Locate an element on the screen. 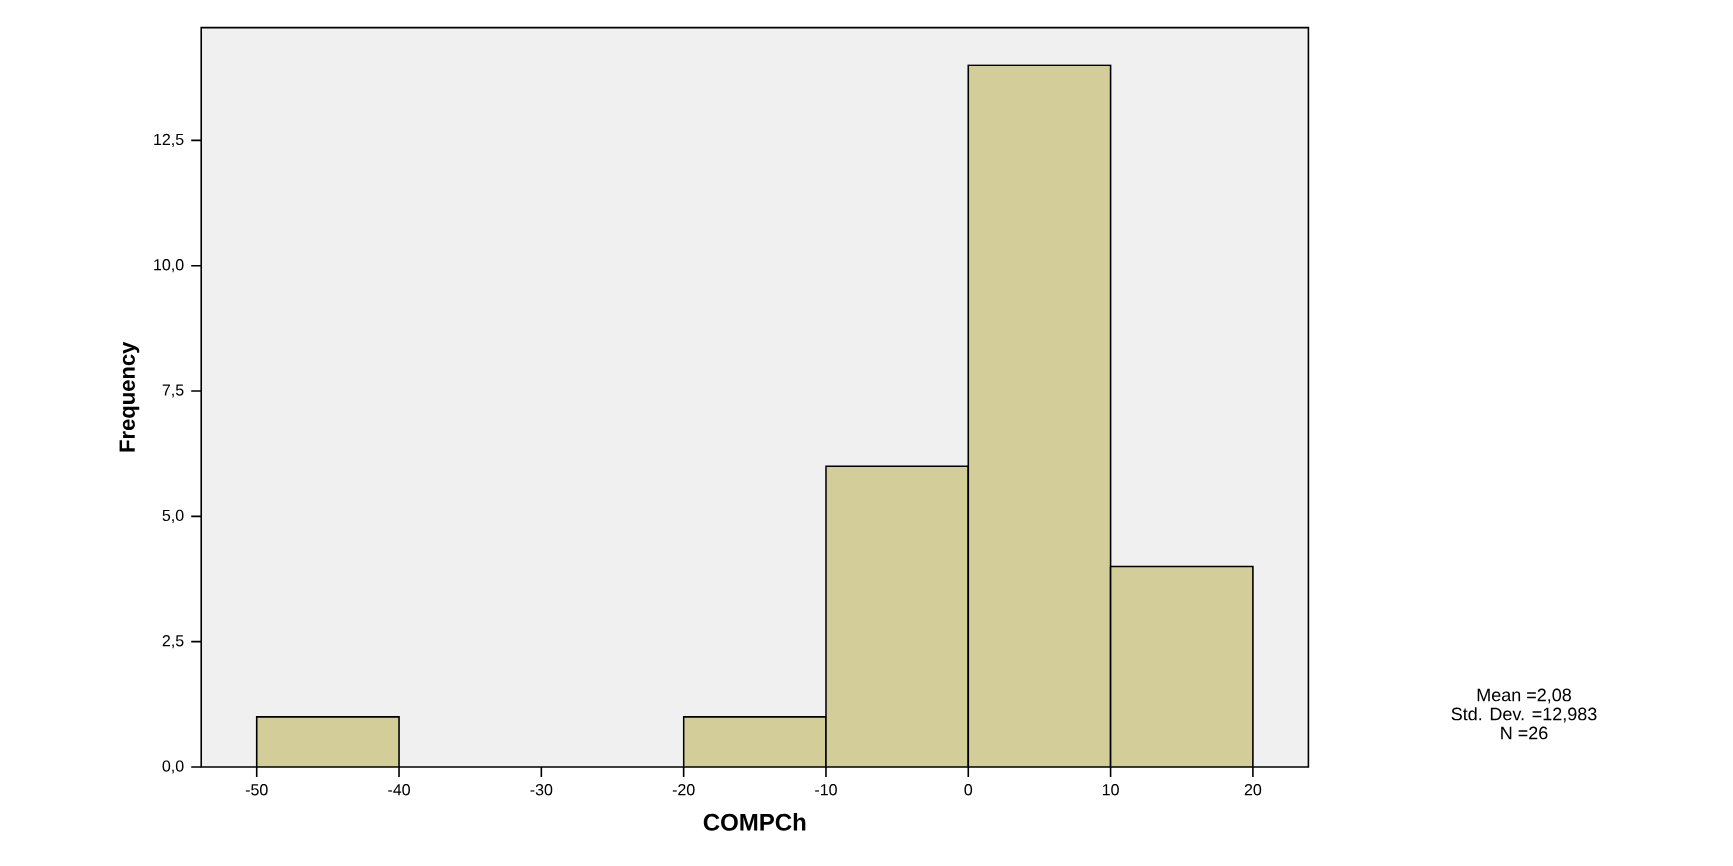 This screenshot has height=866, width=1733. x-axis-title: COMPCh is located at coordinates (754, 822).